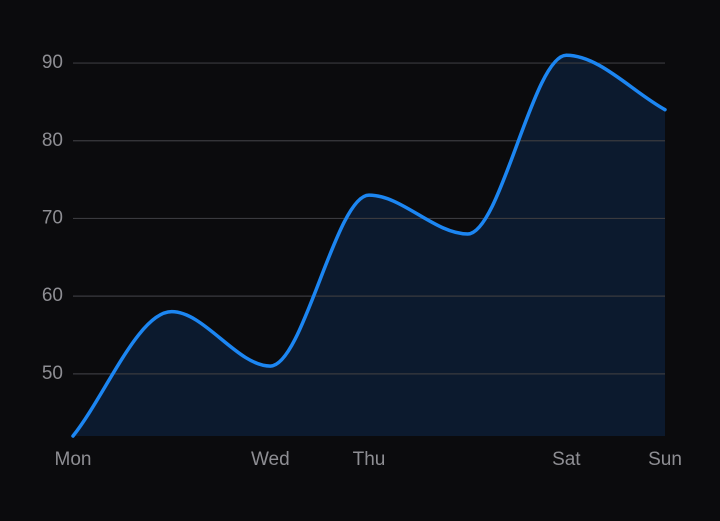 This screenshot has height=521, width=720. What do you see at coordinates (52, 373) in the screenshot?
I see `y-tick-label: 50` at bounding box center [52, 373].